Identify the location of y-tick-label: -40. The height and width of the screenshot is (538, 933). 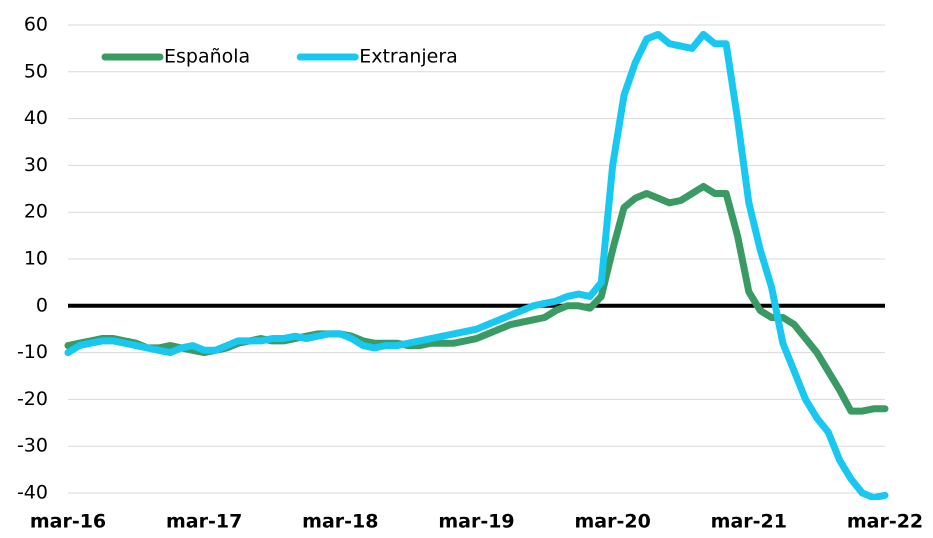
(32, 493).